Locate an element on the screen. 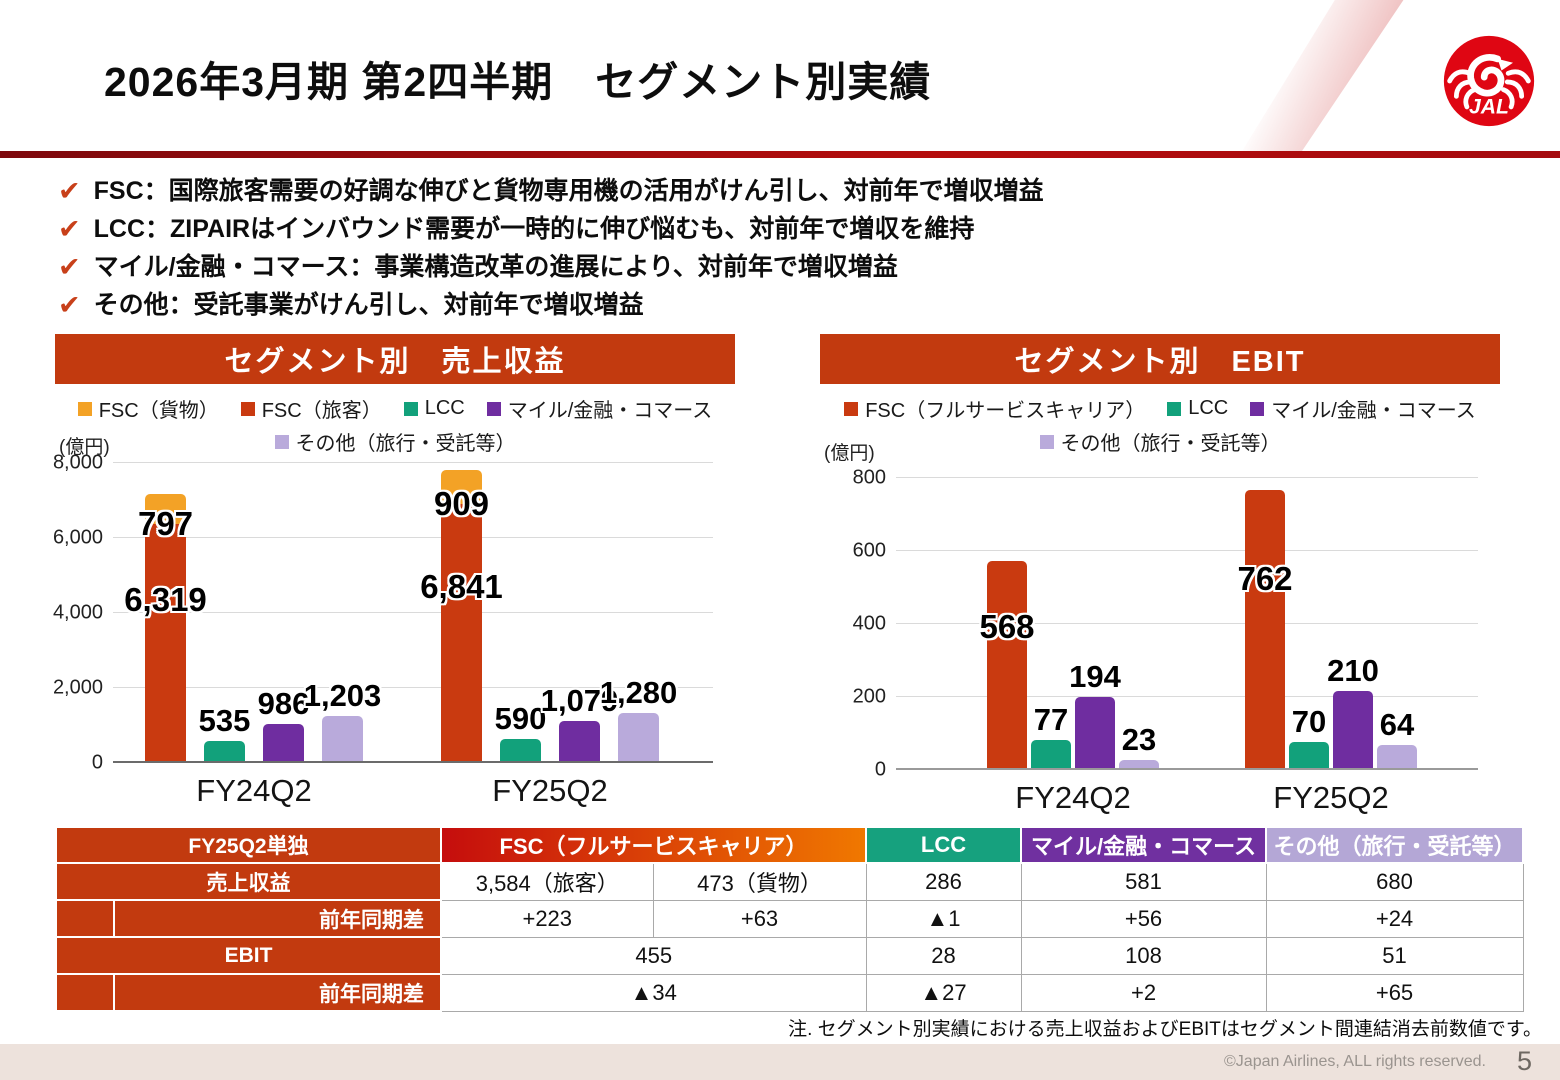 Image resolution: width=1560 pixels, height=1080 pixels. legend-item: LCC is located at coordinates (434, 408).